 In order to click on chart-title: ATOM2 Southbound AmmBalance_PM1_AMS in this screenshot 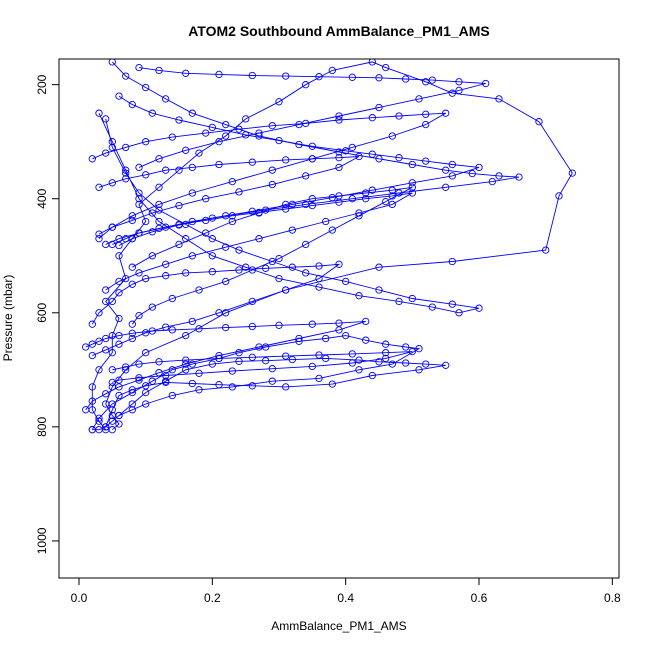, I will do `click(339, 31)`.